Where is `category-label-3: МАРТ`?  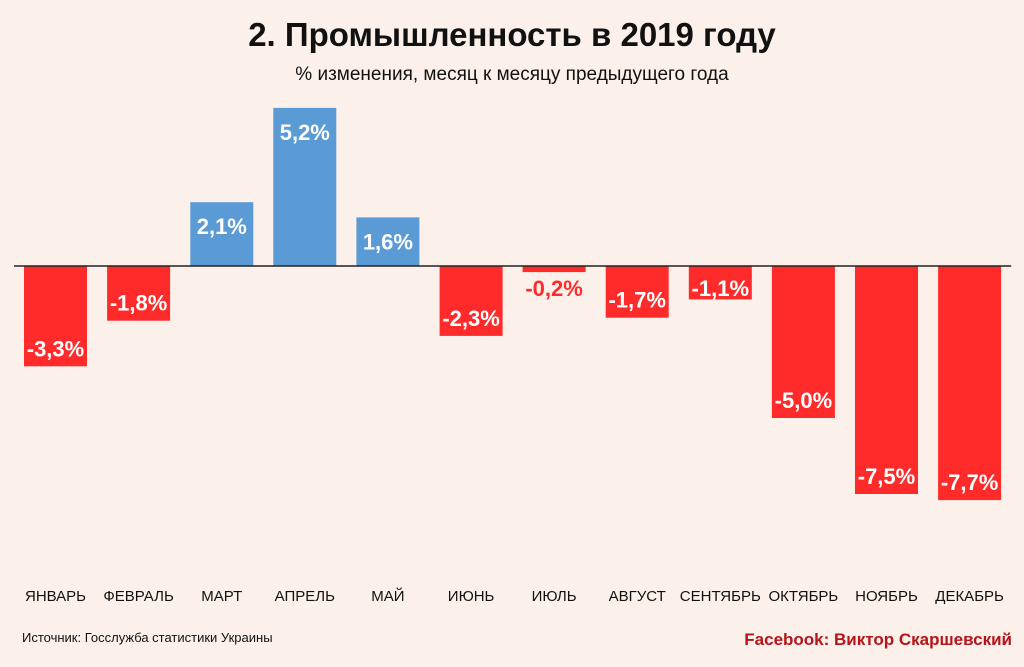
category-label-3: МАРТ is located at coordinates (221, 596).